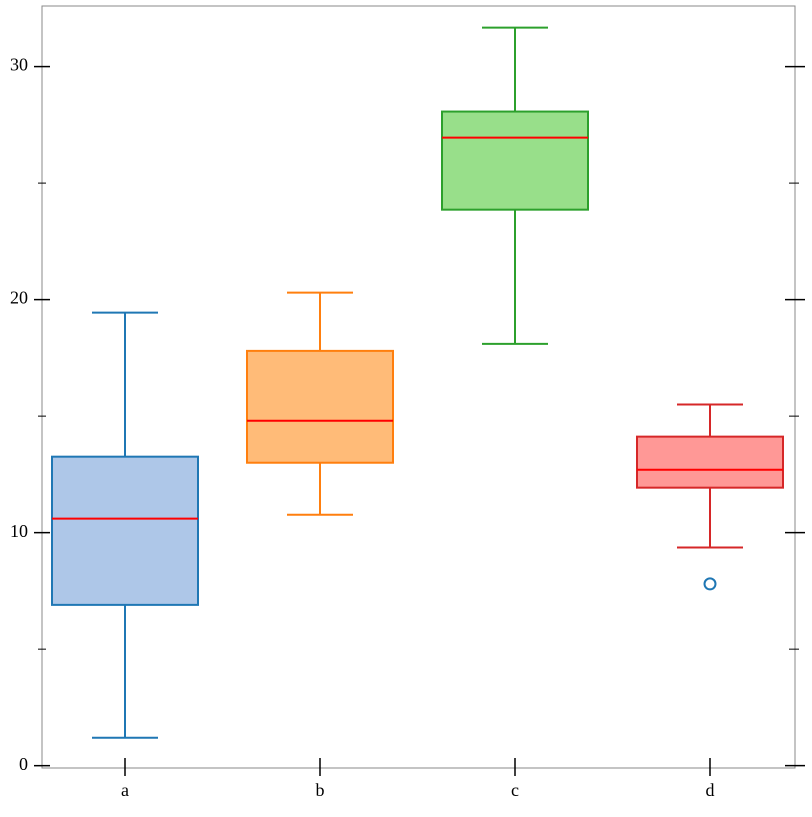  What do you see at coordinates (19, 531) in the screenshot?
I see `y-tick-label: 10` at bounding box center [19, 531].